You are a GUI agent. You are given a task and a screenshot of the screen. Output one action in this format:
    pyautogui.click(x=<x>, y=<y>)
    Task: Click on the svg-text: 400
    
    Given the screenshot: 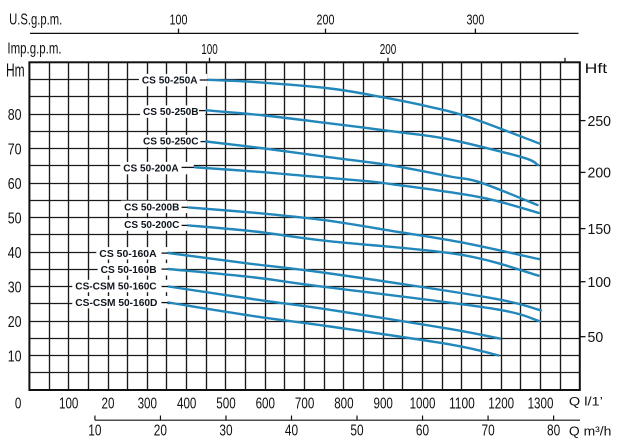 What is the action you would take?
    pyautogui.click(x=186, y=404)
    